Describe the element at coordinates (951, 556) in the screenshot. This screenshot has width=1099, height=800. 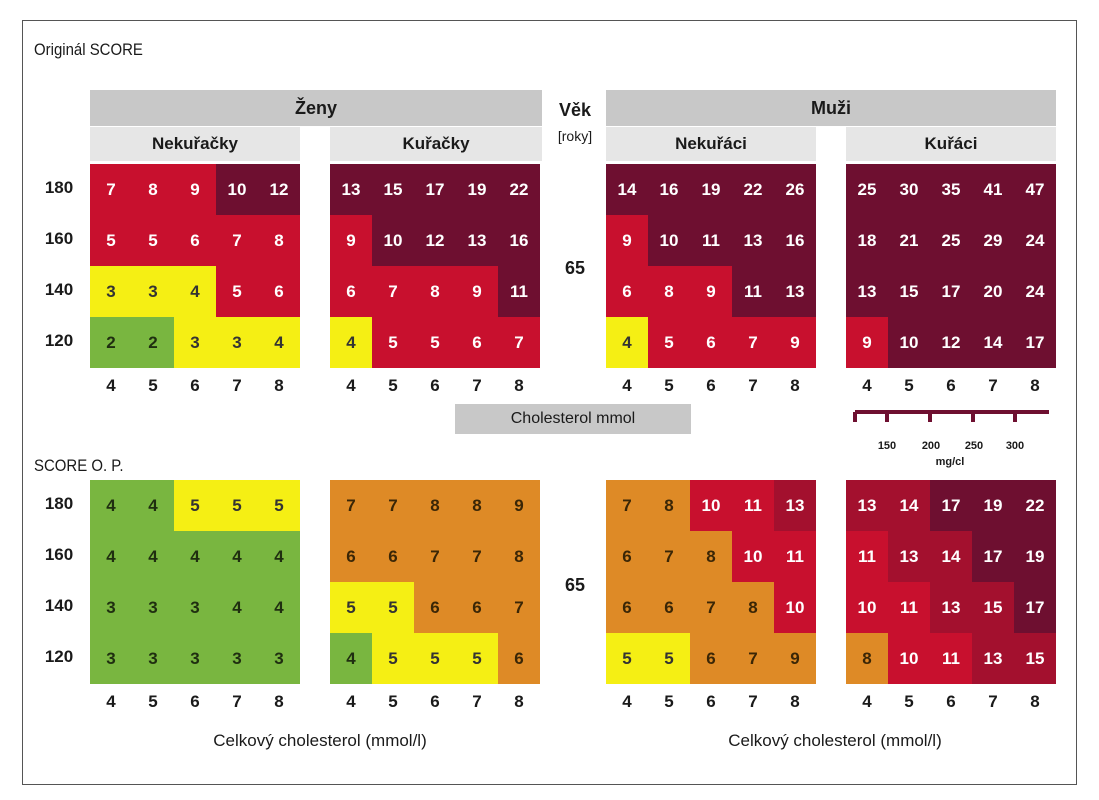
I see `heatmap-cell: 14` at that location.